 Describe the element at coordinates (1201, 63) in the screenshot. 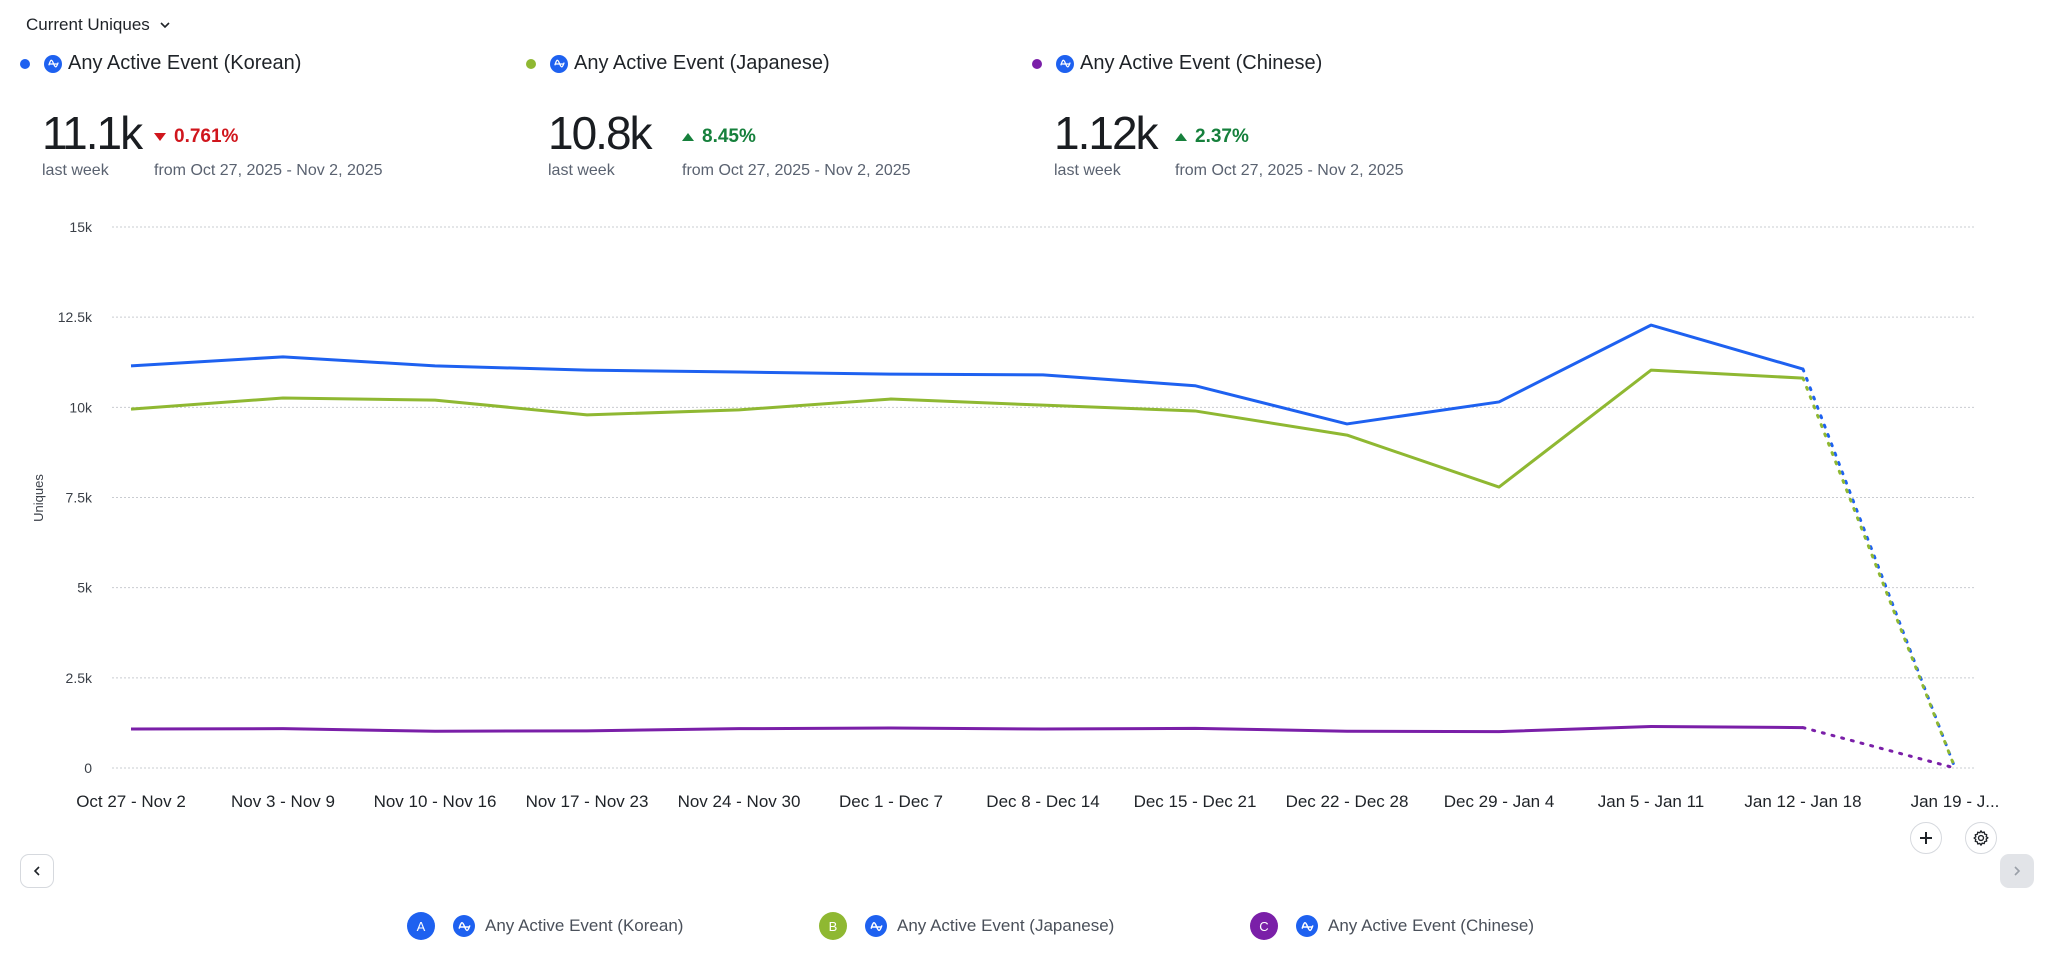

I see `series-header-label: Any Active Event (Chinese)` at that location.